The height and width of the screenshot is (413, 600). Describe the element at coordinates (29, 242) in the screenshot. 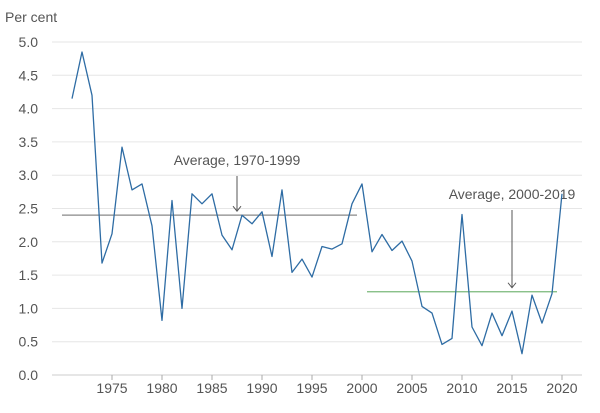

I see `y-tick-label: 2.0` at that location.